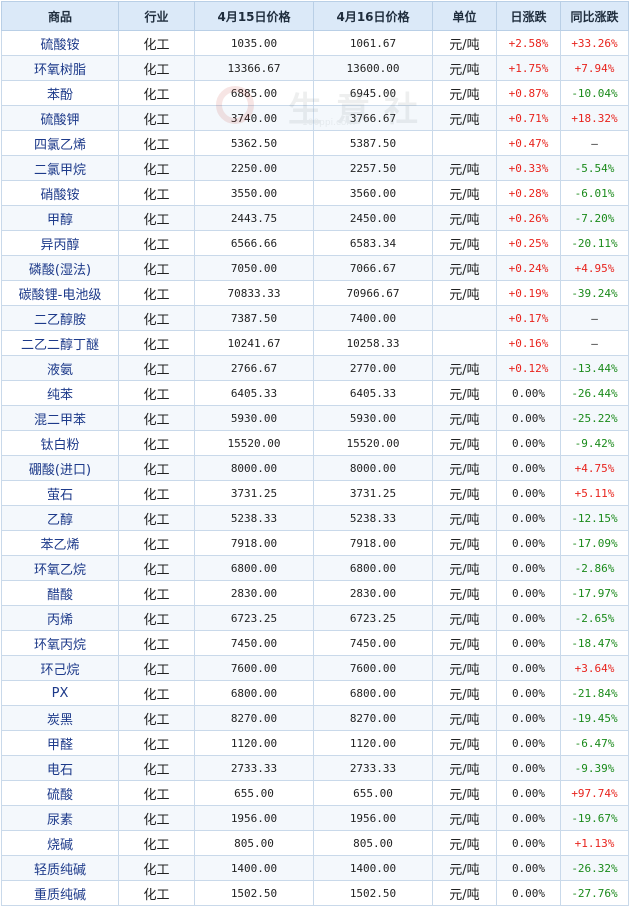 This screenshot has height=906, width=629. What do you see at coordinates (594, 743) in the screenshot?
I see `yoy-change-cell: -6.47%` at bounding box center [594, 743].